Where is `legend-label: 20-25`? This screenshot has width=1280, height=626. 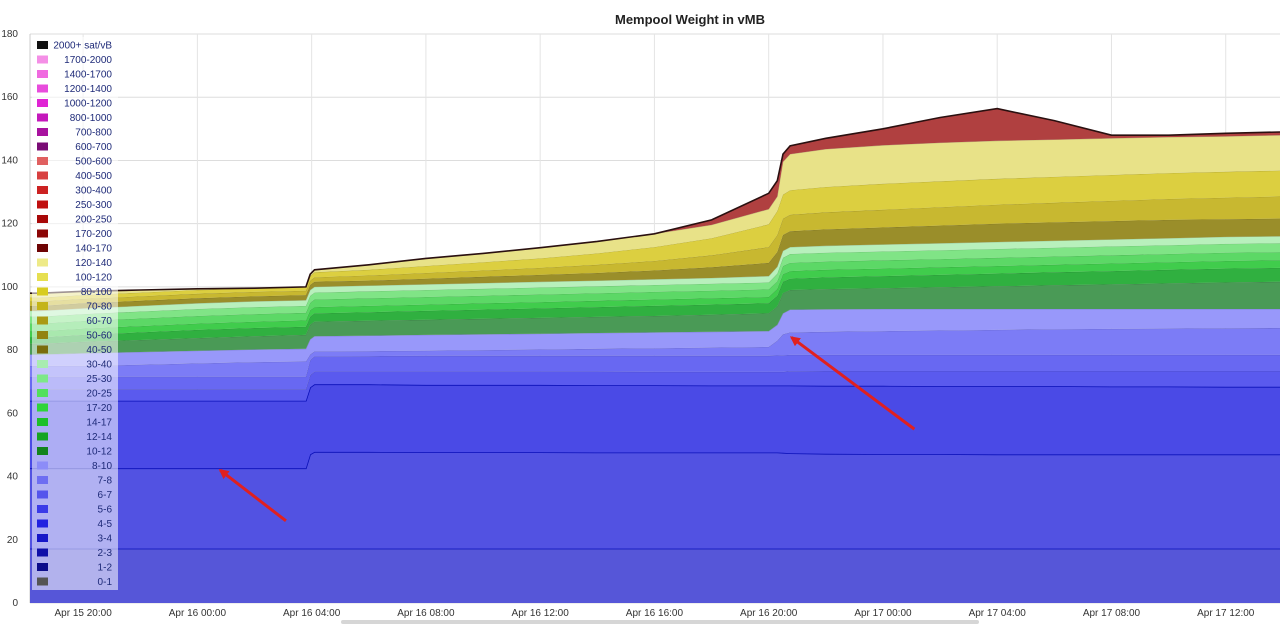 legend-label: 20-25 is located at coordinates (99, 394).